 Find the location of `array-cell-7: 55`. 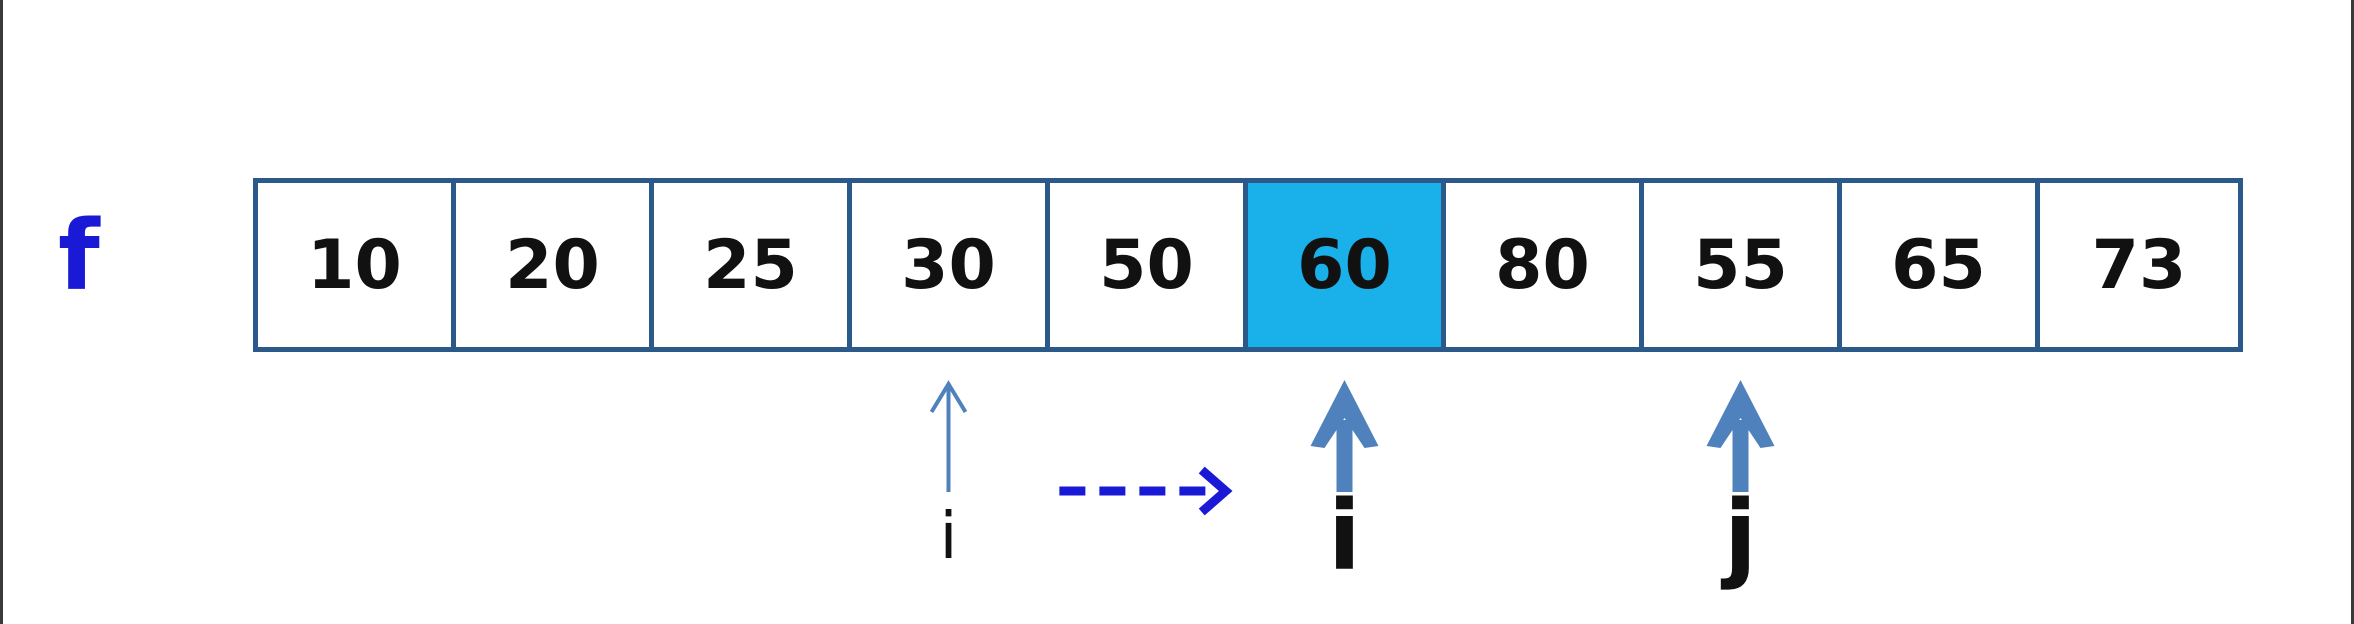

array-cell-7: 55 is located at coordinates (1743, 265).